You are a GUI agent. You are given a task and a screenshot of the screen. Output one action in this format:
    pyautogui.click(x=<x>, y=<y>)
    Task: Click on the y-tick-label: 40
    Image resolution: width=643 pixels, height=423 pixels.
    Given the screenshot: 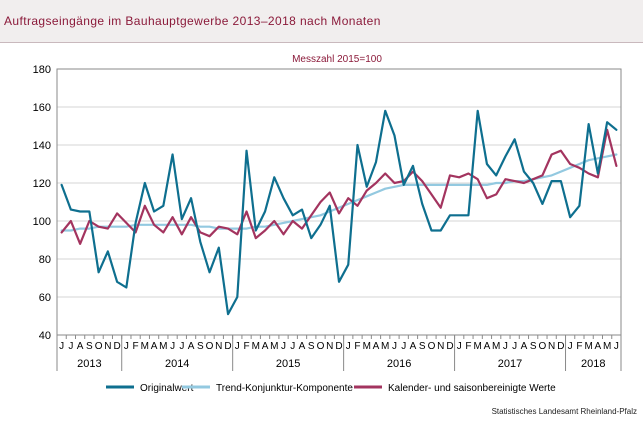 What is the action you would take?
    pyautogui.click(x=45, y=336)
    